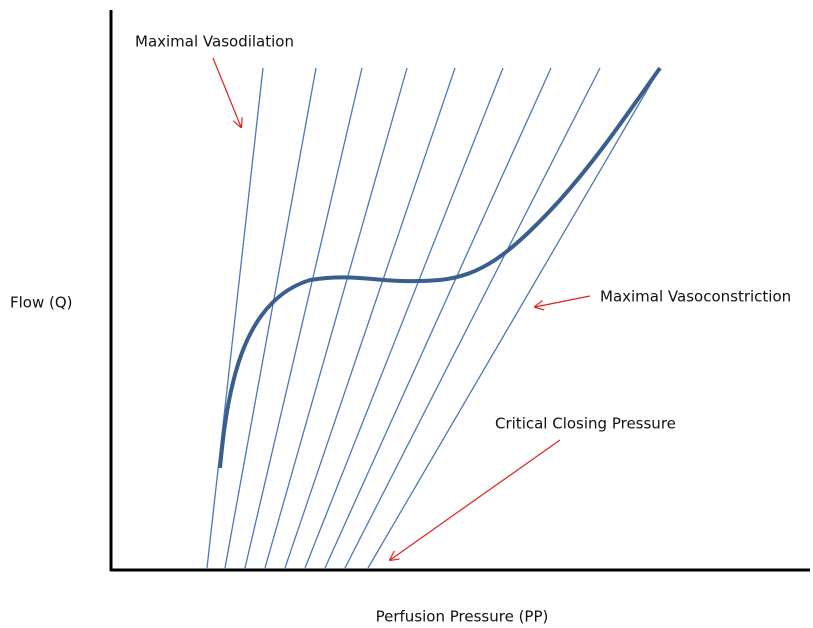 This screenshot has width=813, height=628. I want to click on y-axis-label: Flow (Q), so click(41, 303).